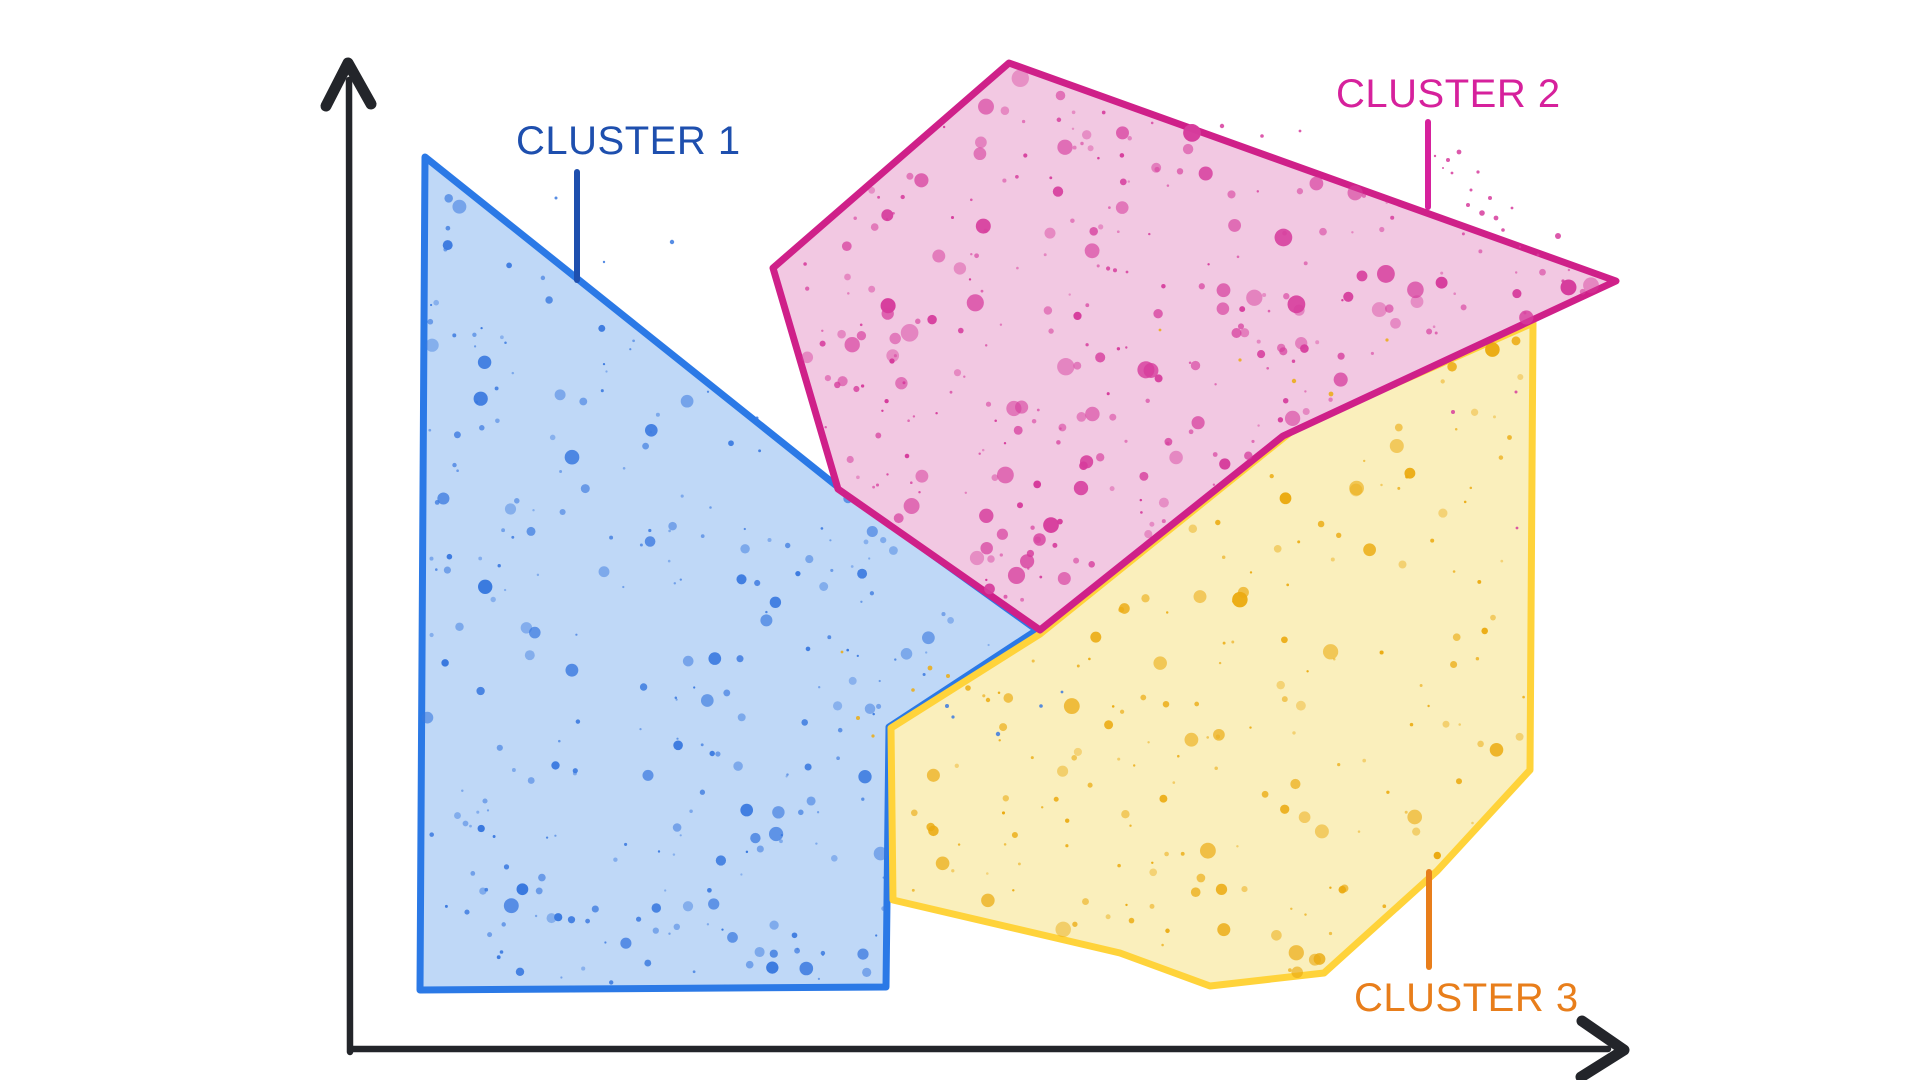 The image size is (1920, 1080). I want to click on y-axis-arrowhead, so click(348, 84).